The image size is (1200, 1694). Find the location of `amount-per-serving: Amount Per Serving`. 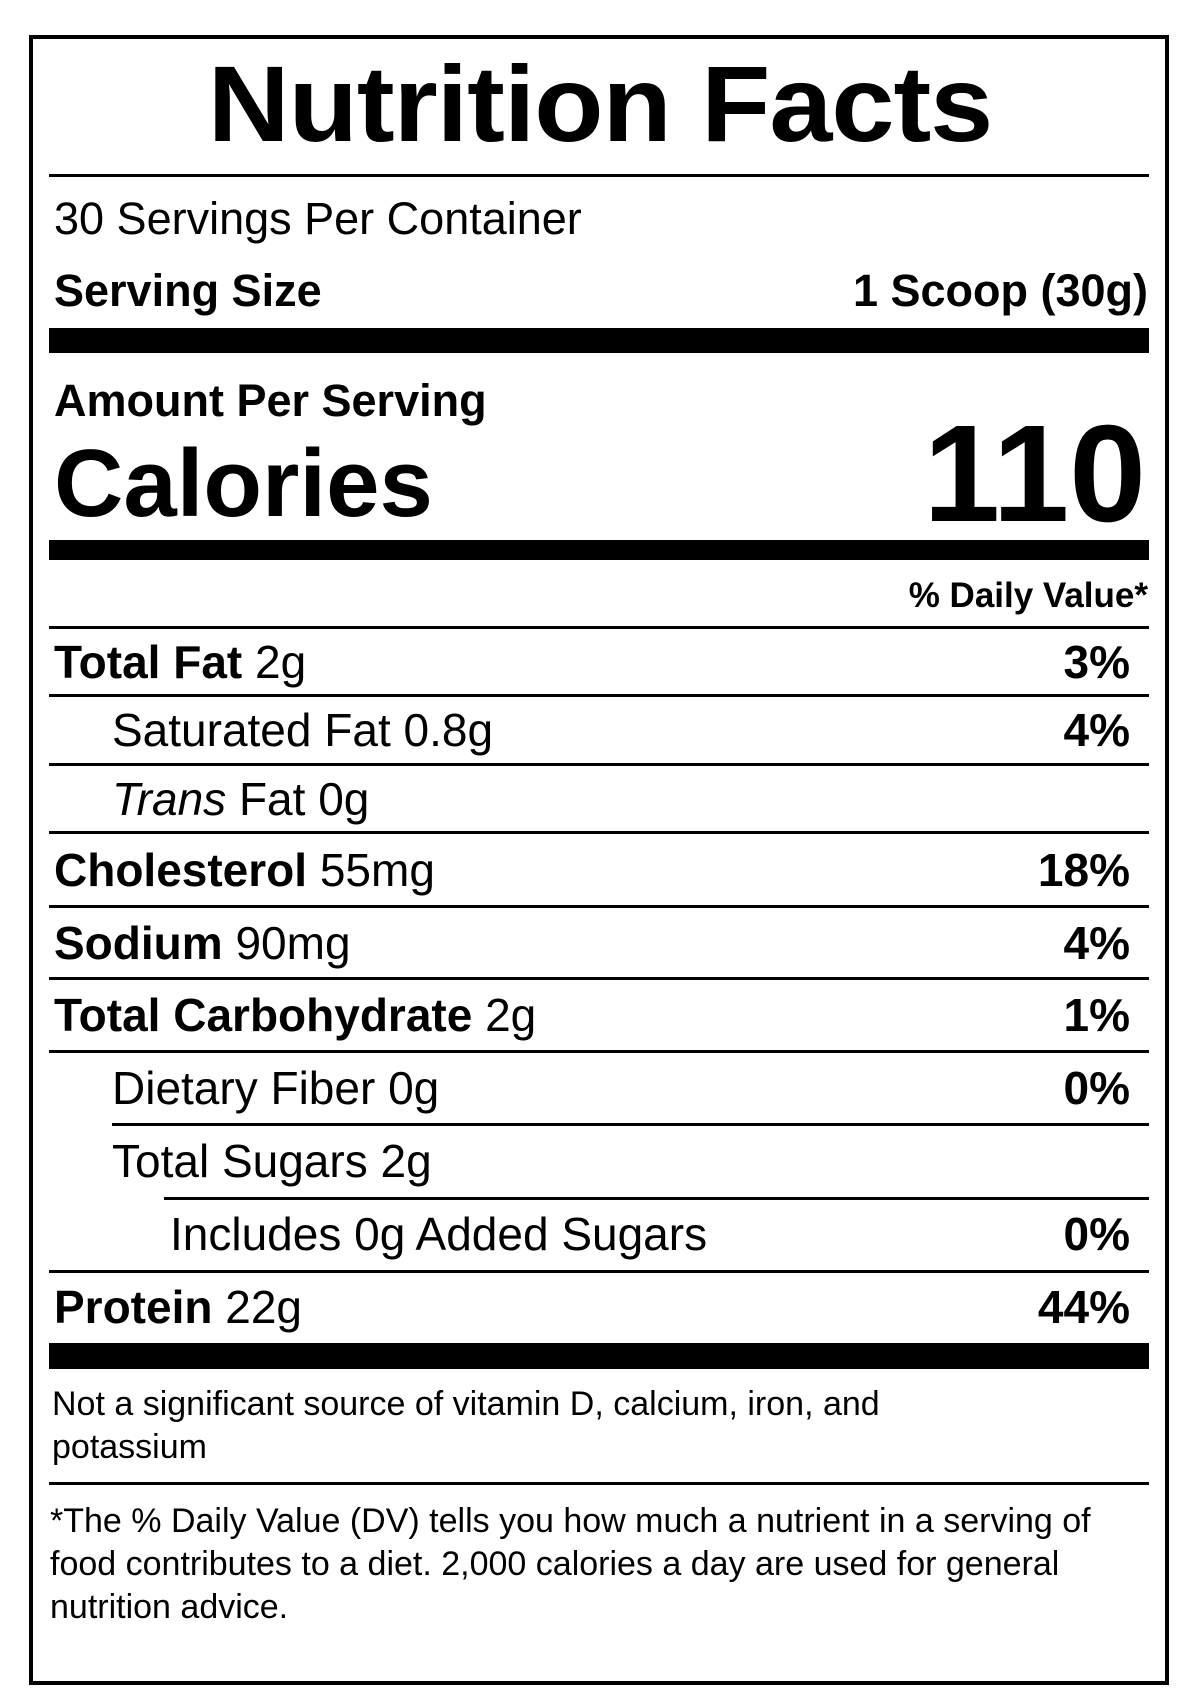

amount-per-serving: Amount Per Serving is located at coordinates (270, 400).